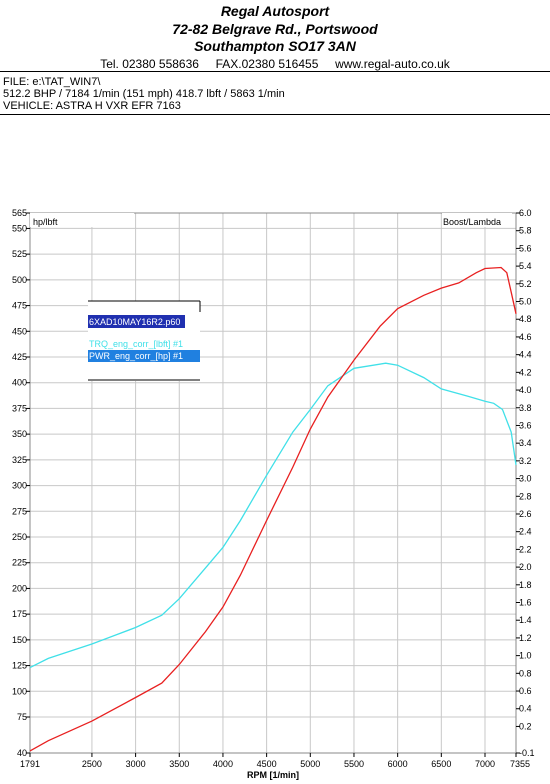  What do you see at coordinates (82, 220) in the screenshot?
I see `left-label-box` at bounding box center [82, 220].